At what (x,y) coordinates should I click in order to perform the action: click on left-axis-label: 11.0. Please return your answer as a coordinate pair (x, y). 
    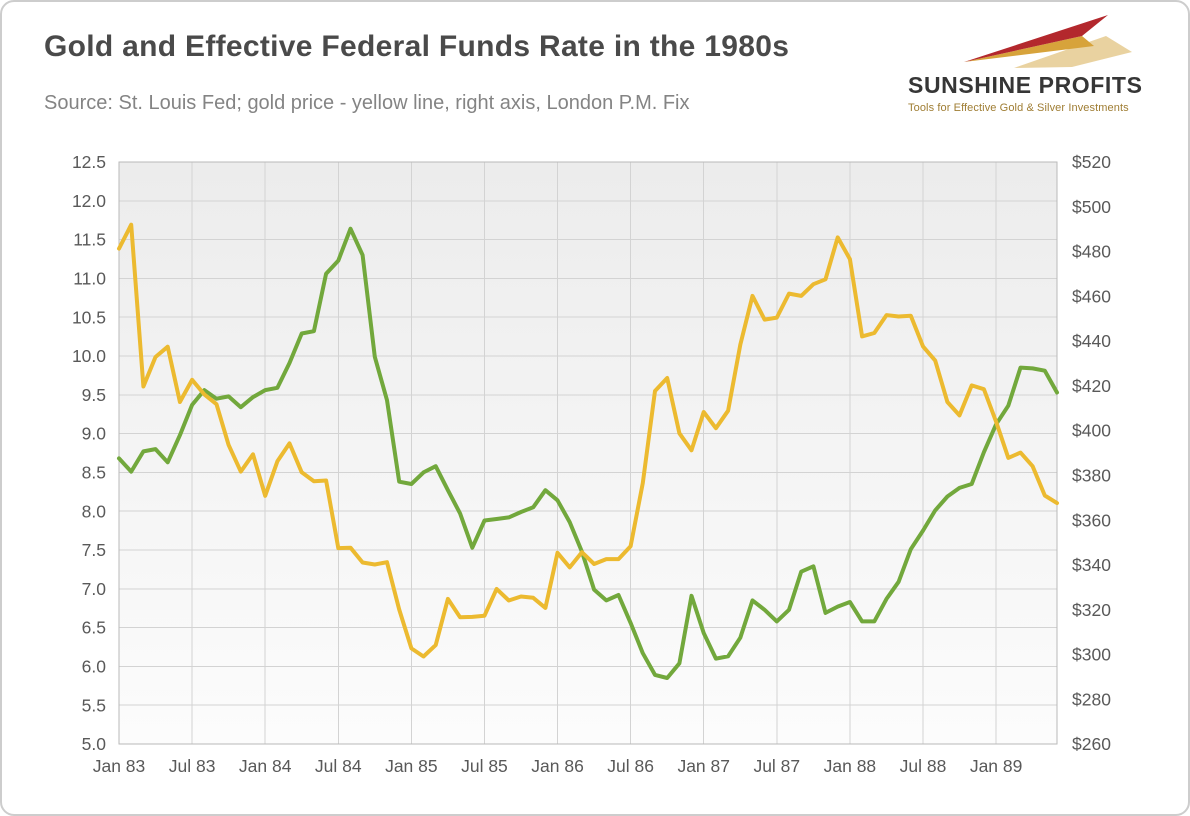
    Looking at the image, I should click on (89, 279).